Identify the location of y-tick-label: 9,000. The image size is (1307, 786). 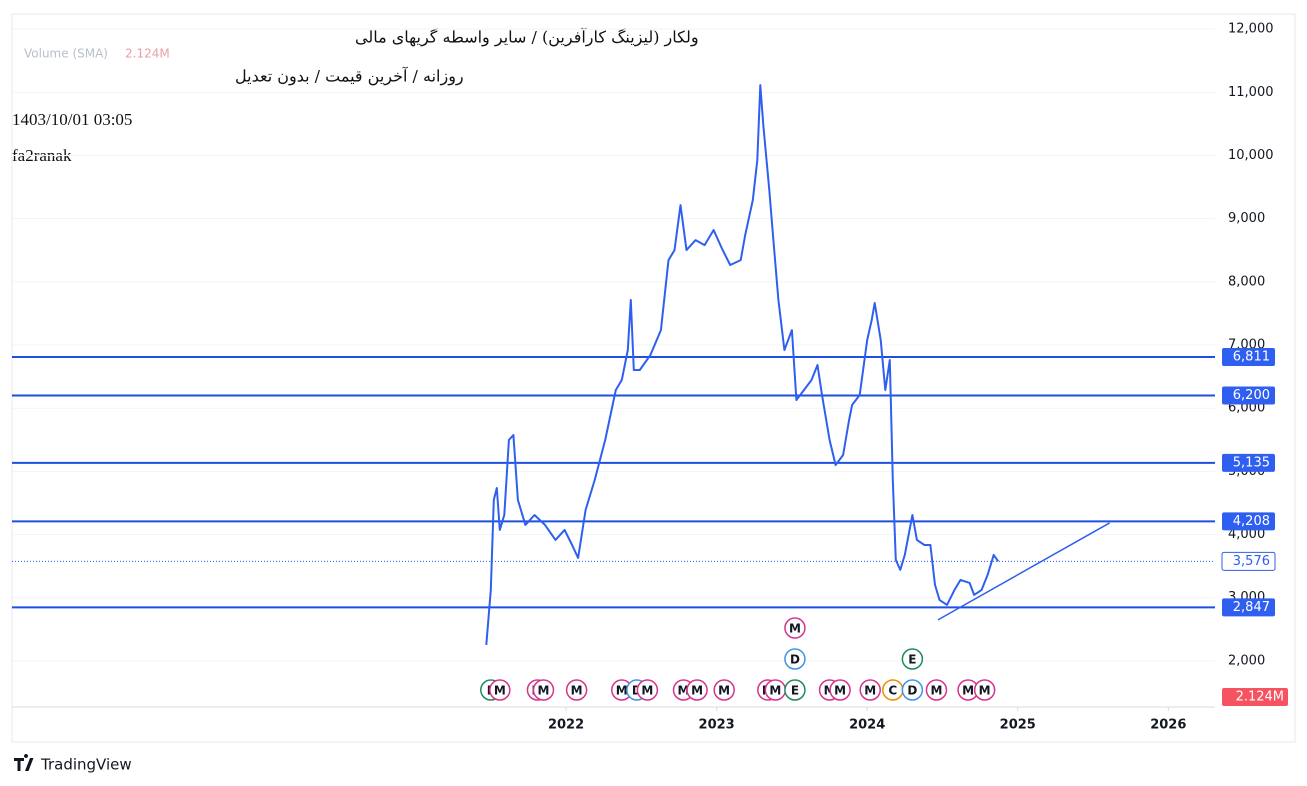
(1246, 218).